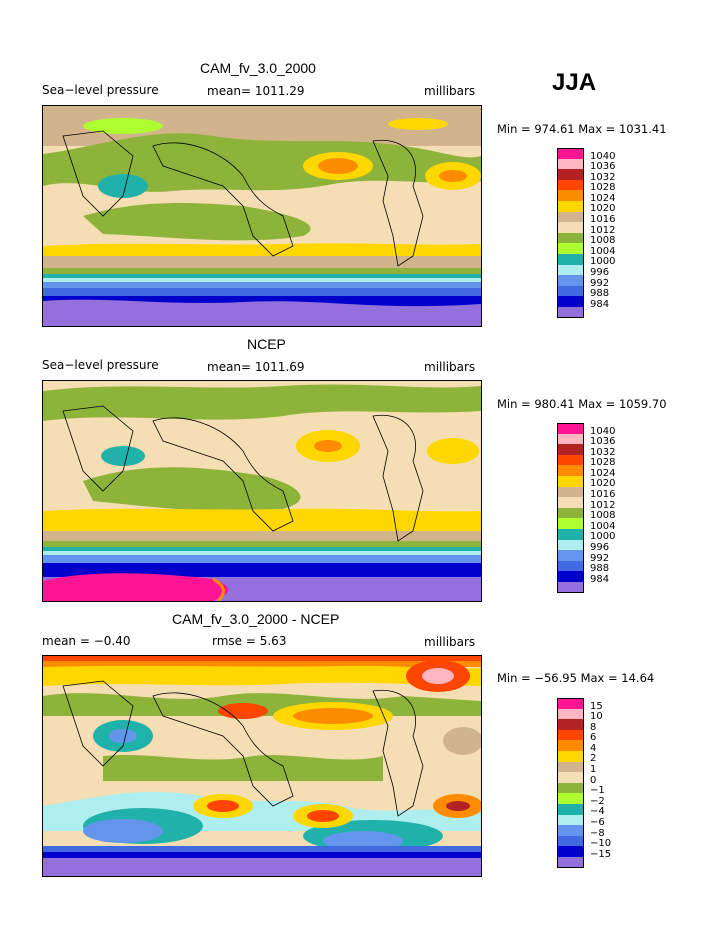 This screenshot has width=723, height=935. What do you see at coordinates (603, 177) in the screenshot?
I see `legend-label: 1032` at bounding box center [603, 177].